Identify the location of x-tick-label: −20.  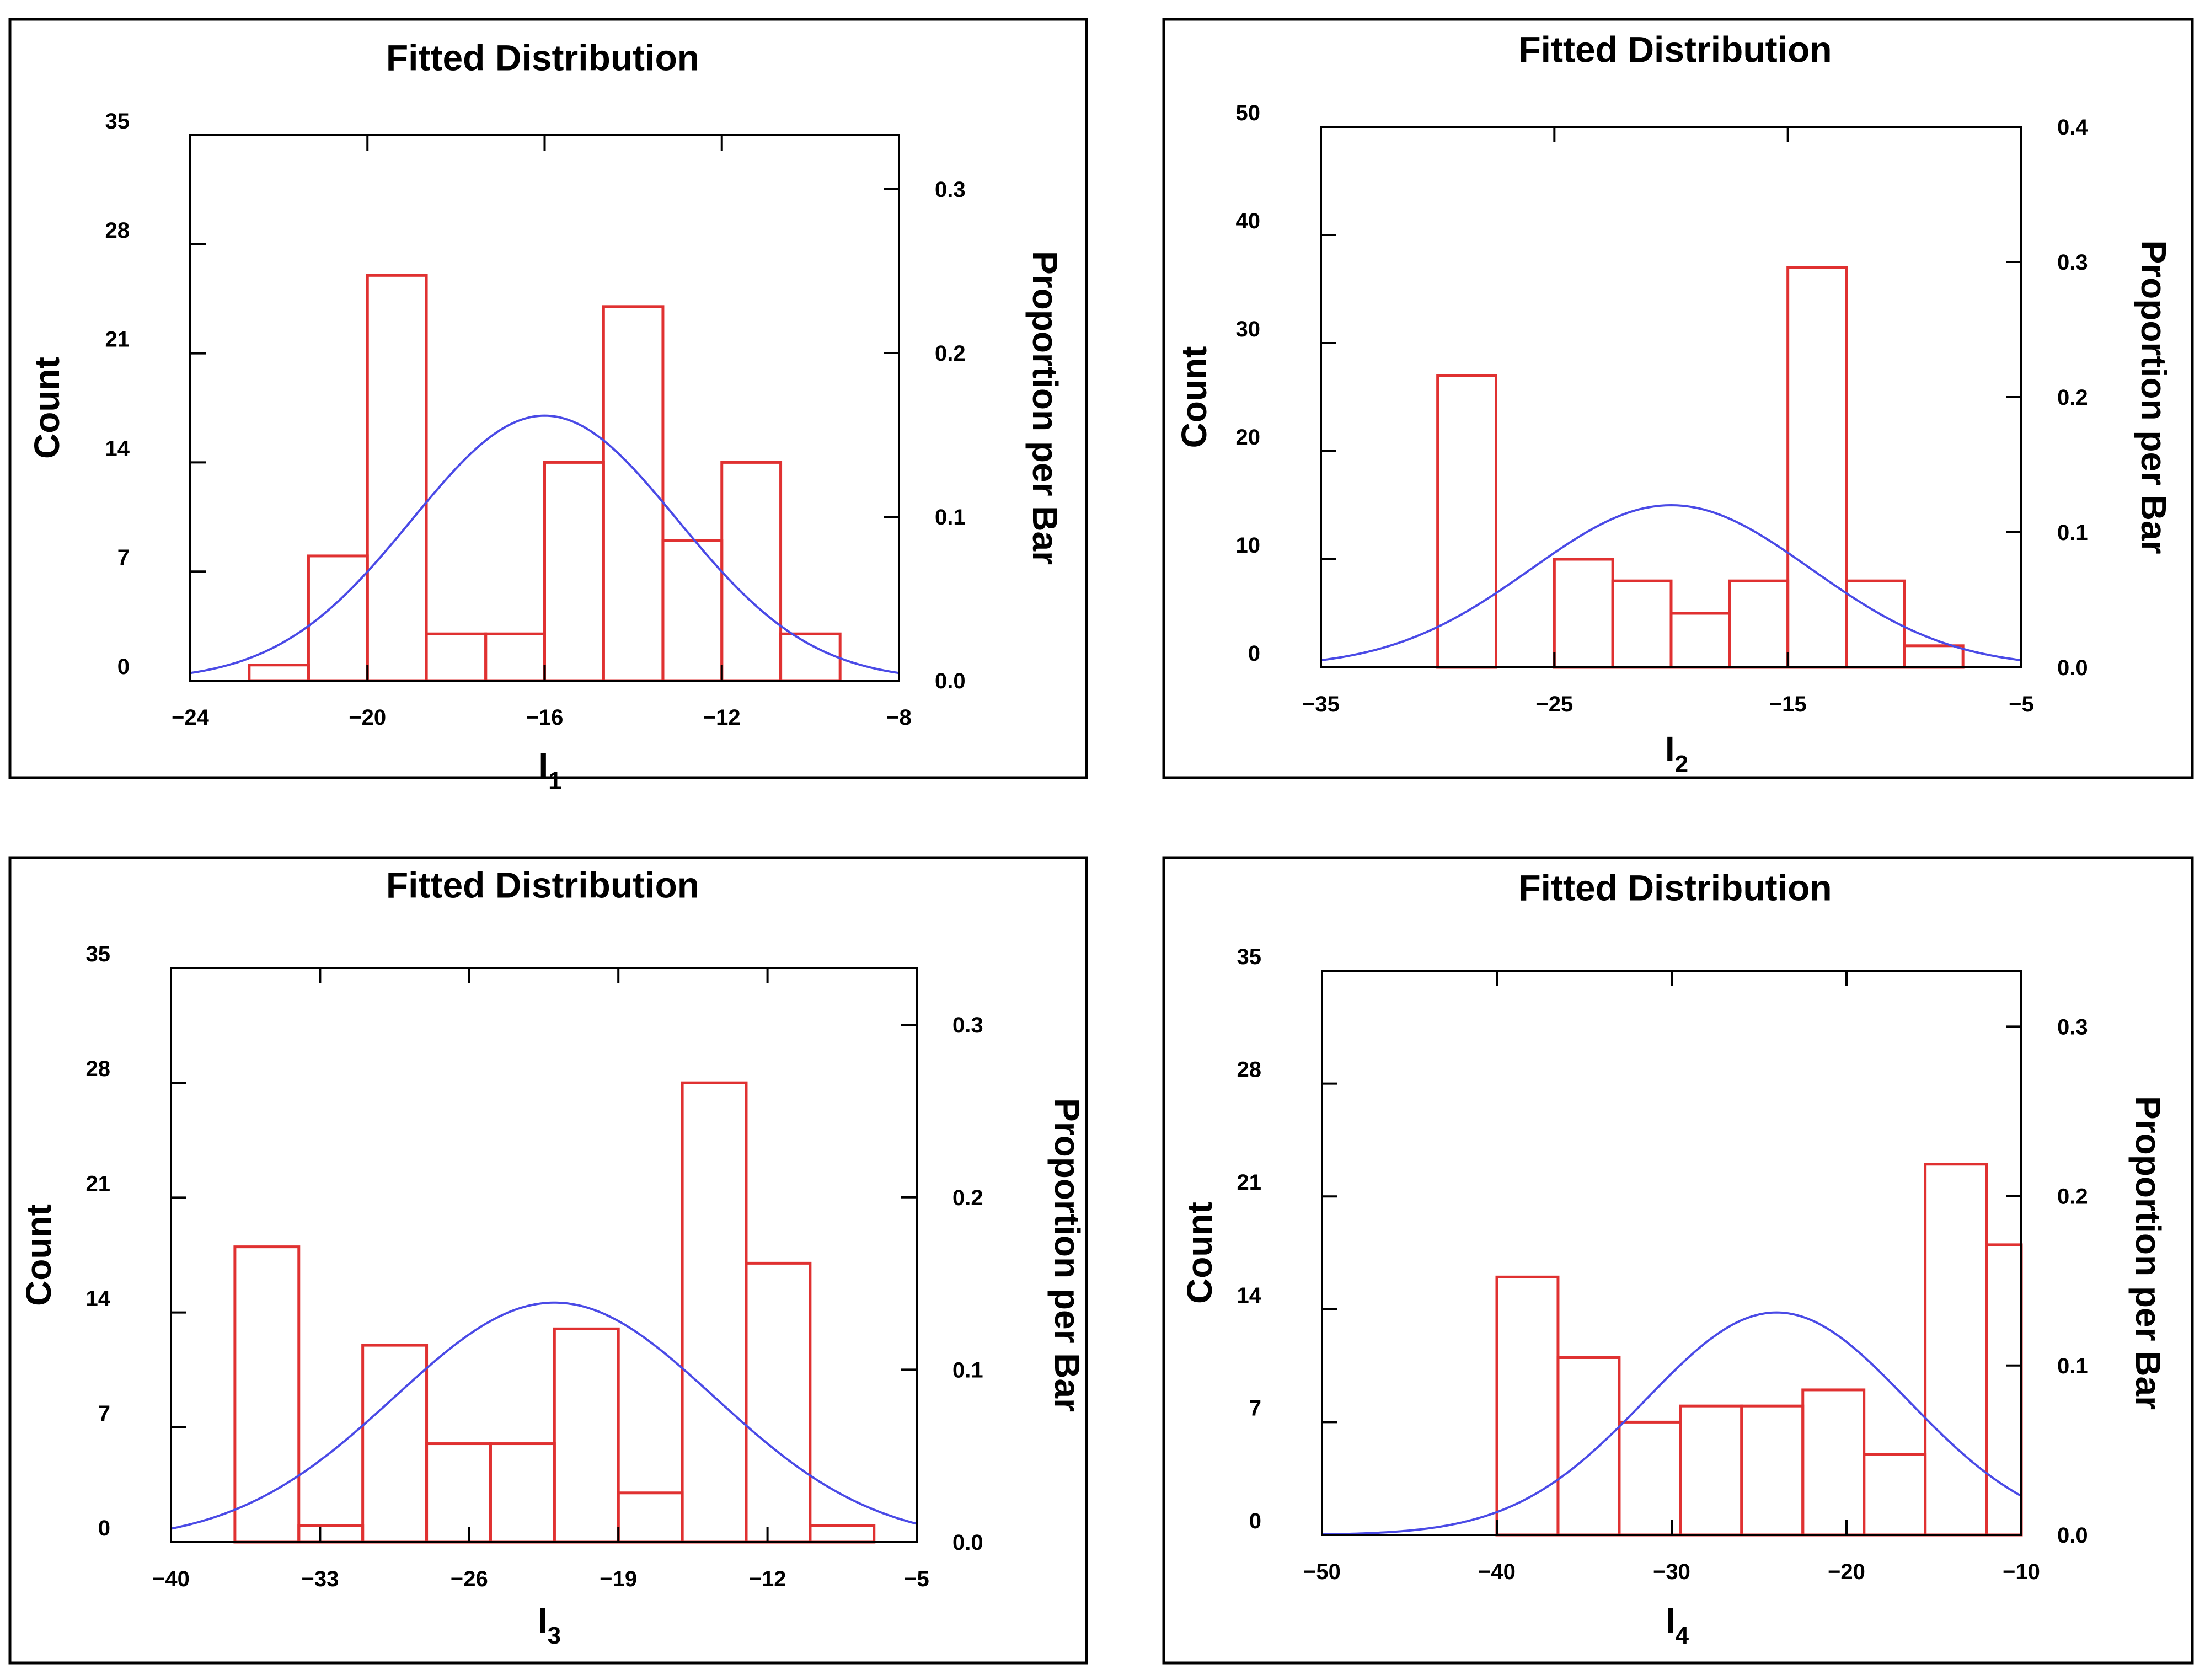
(367, 717).